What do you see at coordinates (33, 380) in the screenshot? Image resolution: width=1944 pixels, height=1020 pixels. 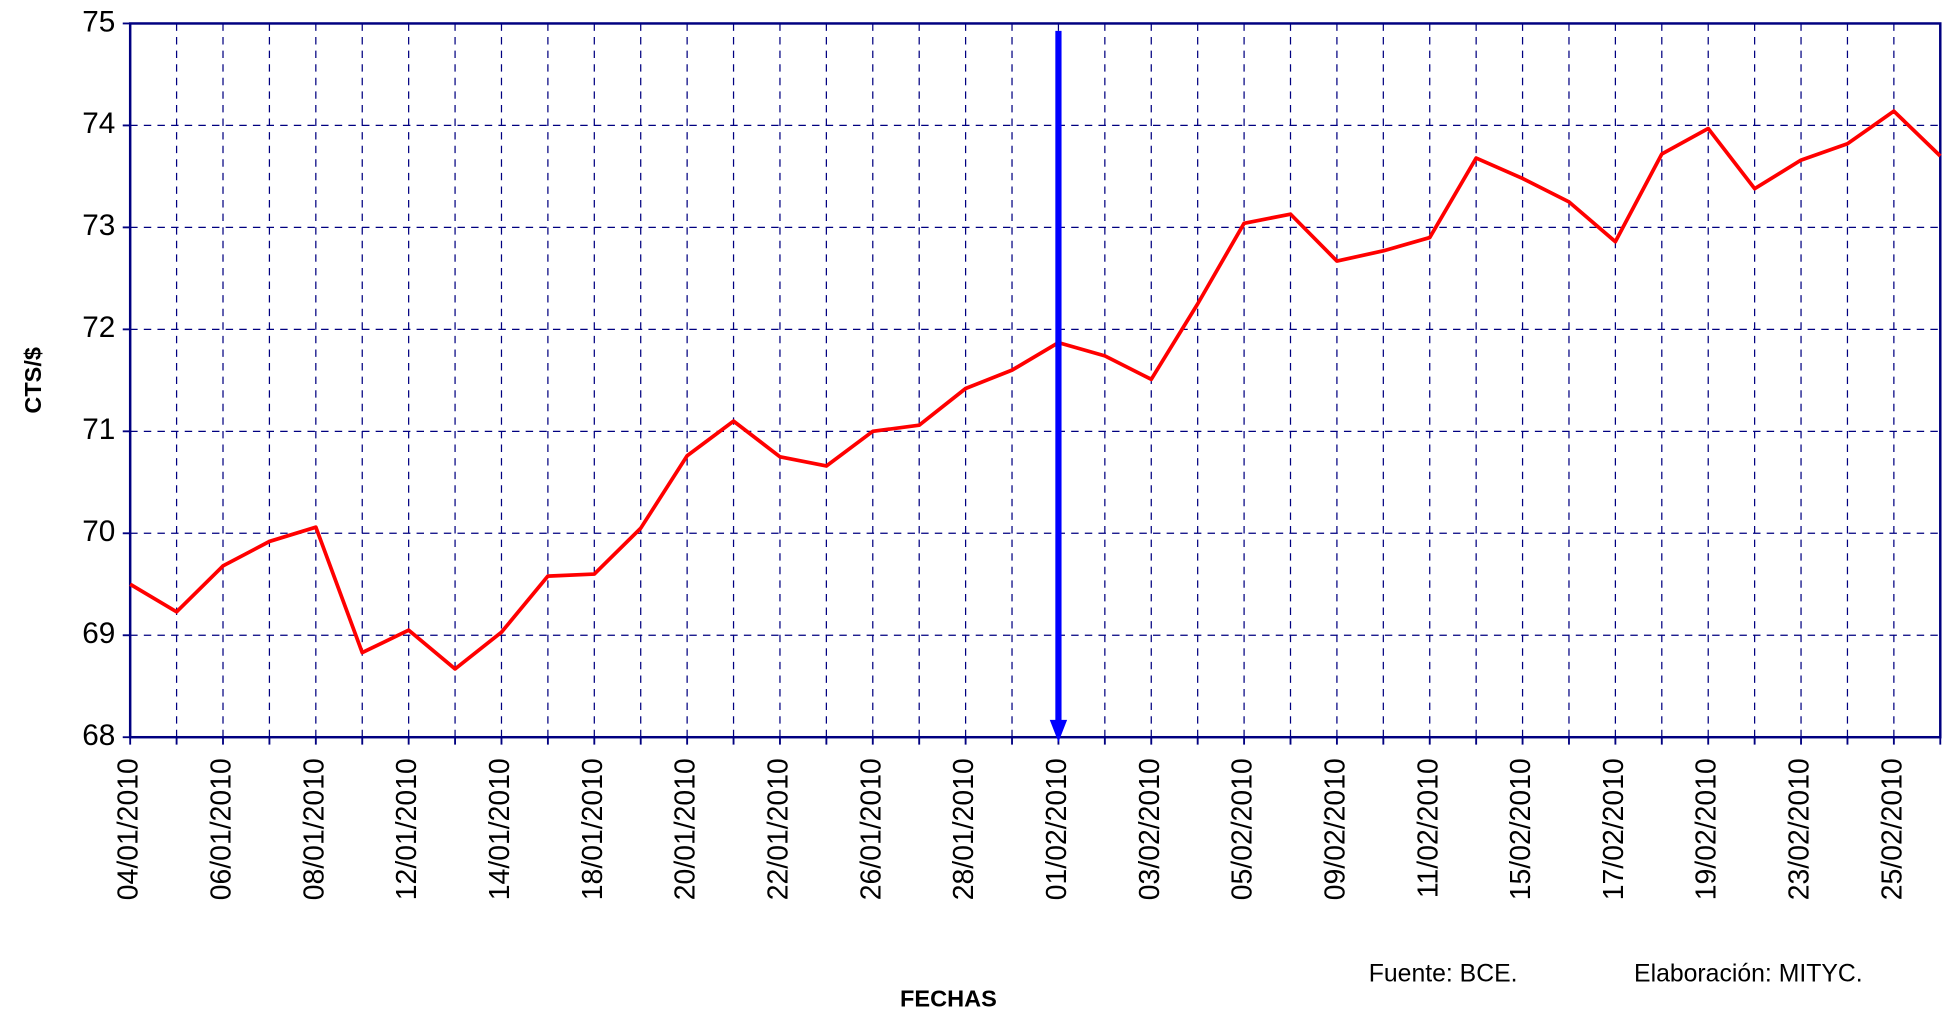 I see `y-axis-label: CTS/$` at bounding box center [33, 380].